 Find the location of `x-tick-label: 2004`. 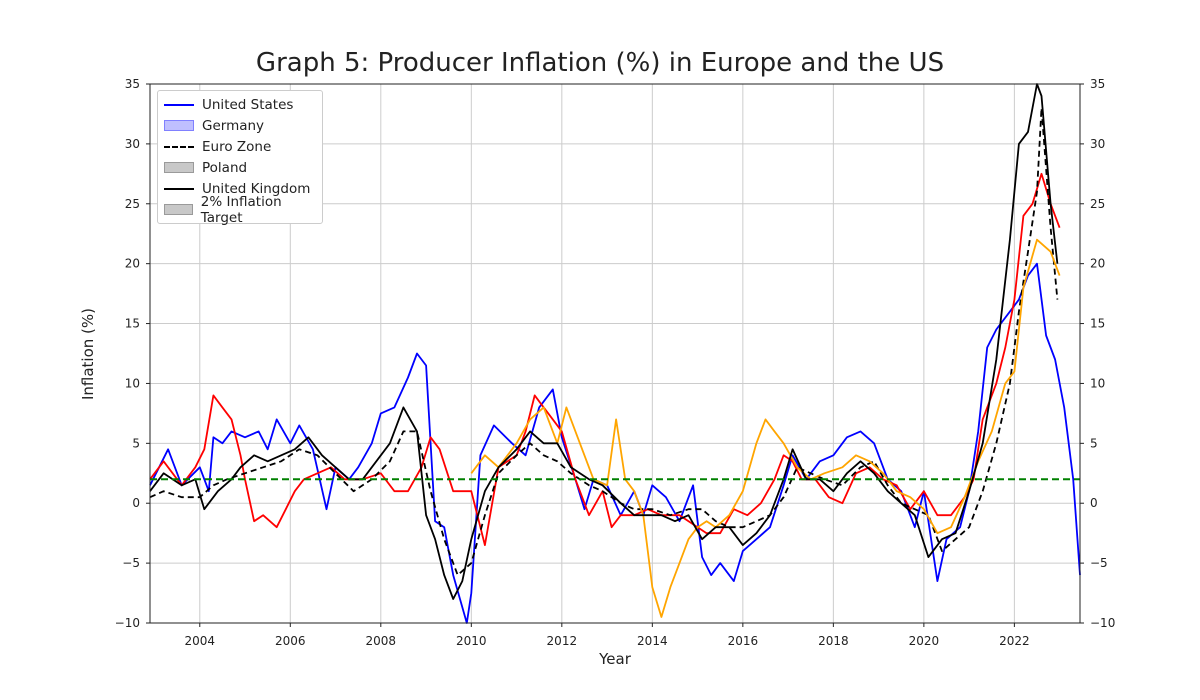

x-tick-label: 2004 is located at coordinates (200, 641).